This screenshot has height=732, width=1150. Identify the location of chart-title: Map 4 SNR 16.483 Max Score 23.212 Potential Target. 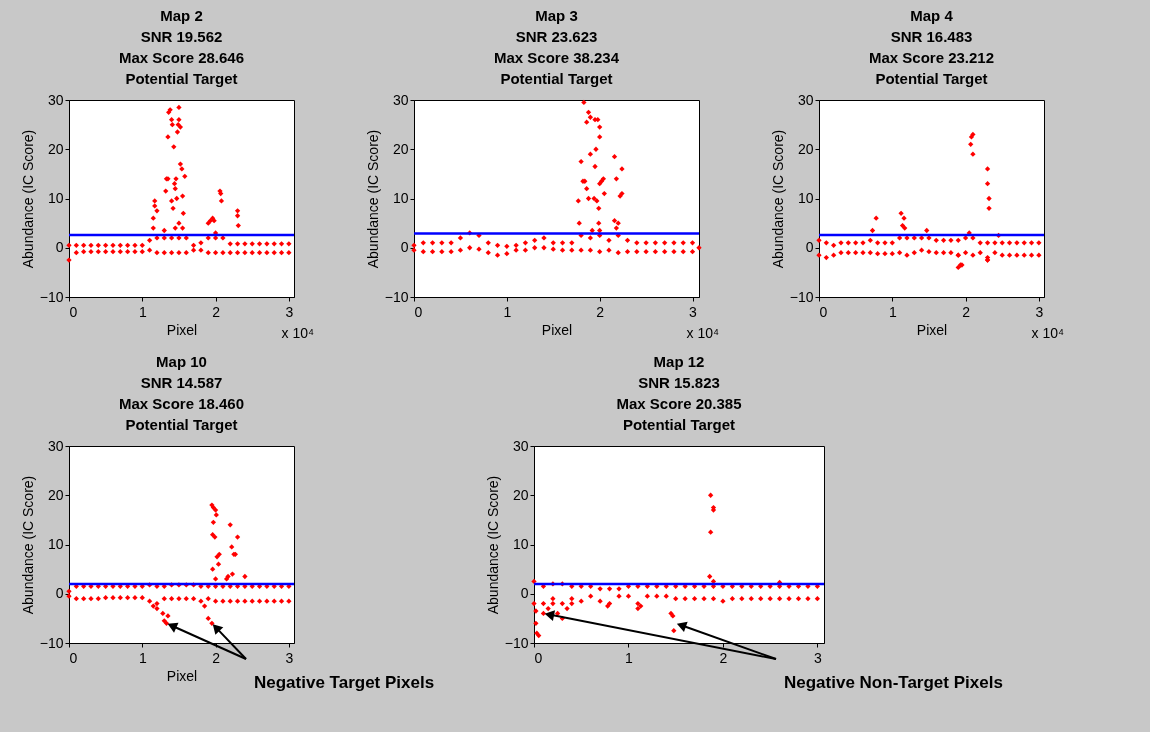
(931, 47).